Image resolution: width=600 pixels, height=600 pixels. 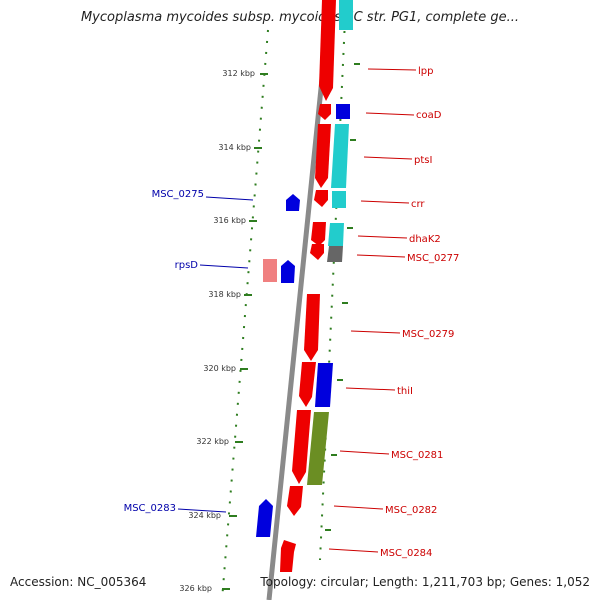 I want to click on cds-arrow-ptsI, so click(x=323, y=156).